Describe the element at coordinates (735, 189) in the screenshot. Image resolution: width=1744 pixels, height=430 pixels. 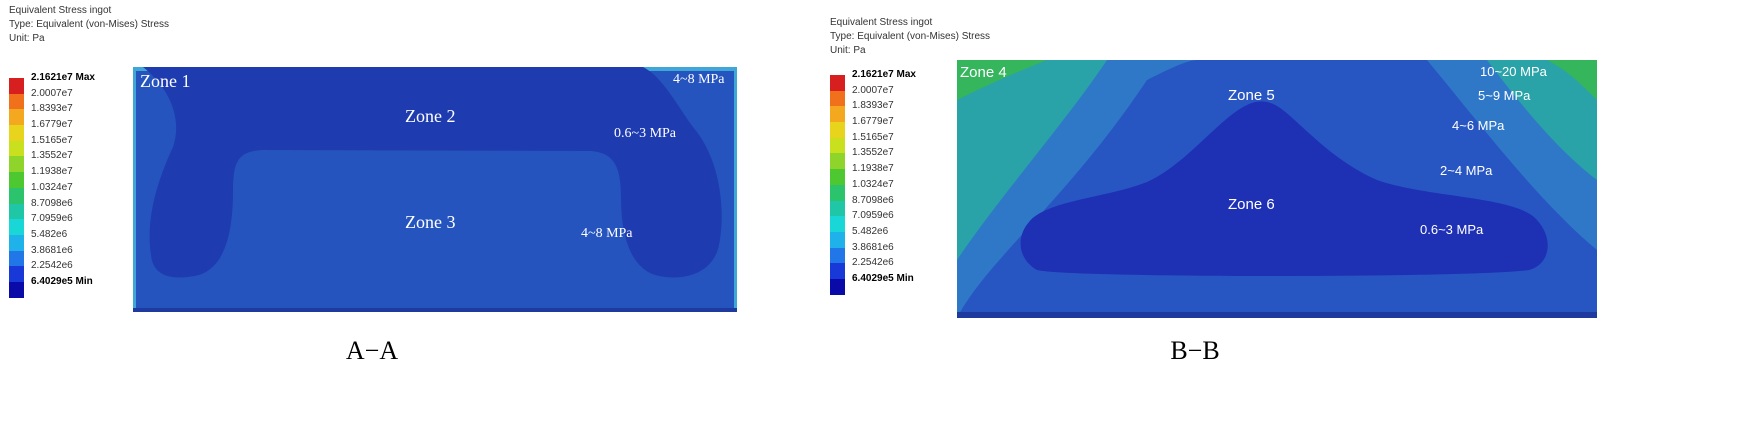
I see `edge-right-a` at that location.